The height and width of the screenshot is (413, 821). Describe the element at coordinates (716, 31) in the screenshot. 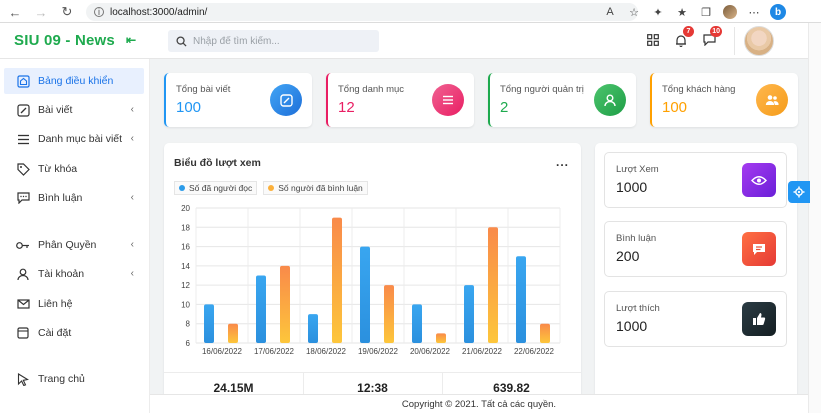

I see `messages-badge: 10` at that location.